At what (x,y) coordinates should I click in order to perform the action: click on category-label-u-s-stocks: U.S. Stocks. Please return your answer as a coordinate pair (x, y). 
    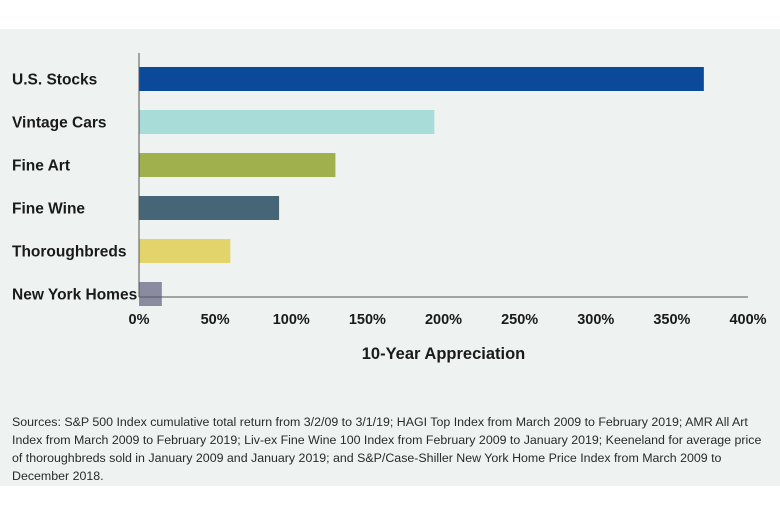
    Looking at the image, I should click on (54, 80).